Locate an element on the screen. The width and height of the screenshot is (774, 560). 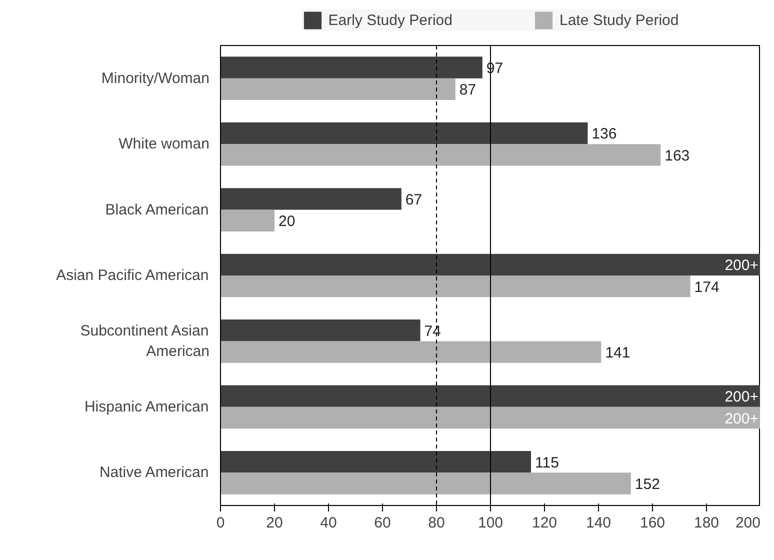
x-tick-label: 180 is located at coordinates (707, 523).